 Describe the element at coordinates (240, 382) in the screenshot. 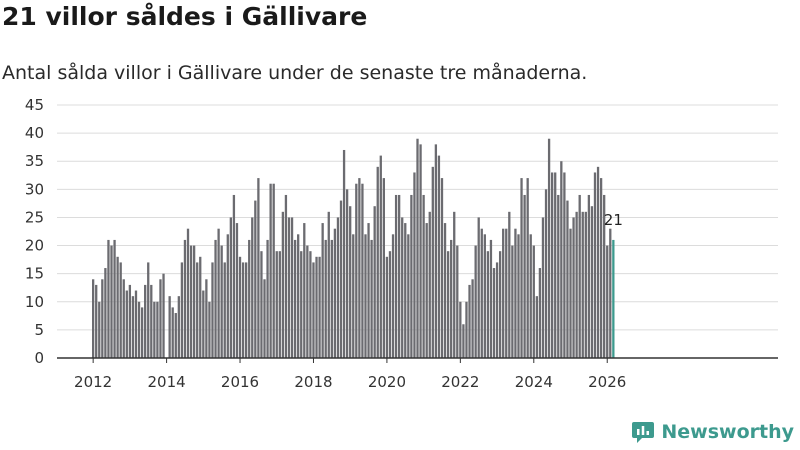

I see `x-tick-label: 2016` at that location.